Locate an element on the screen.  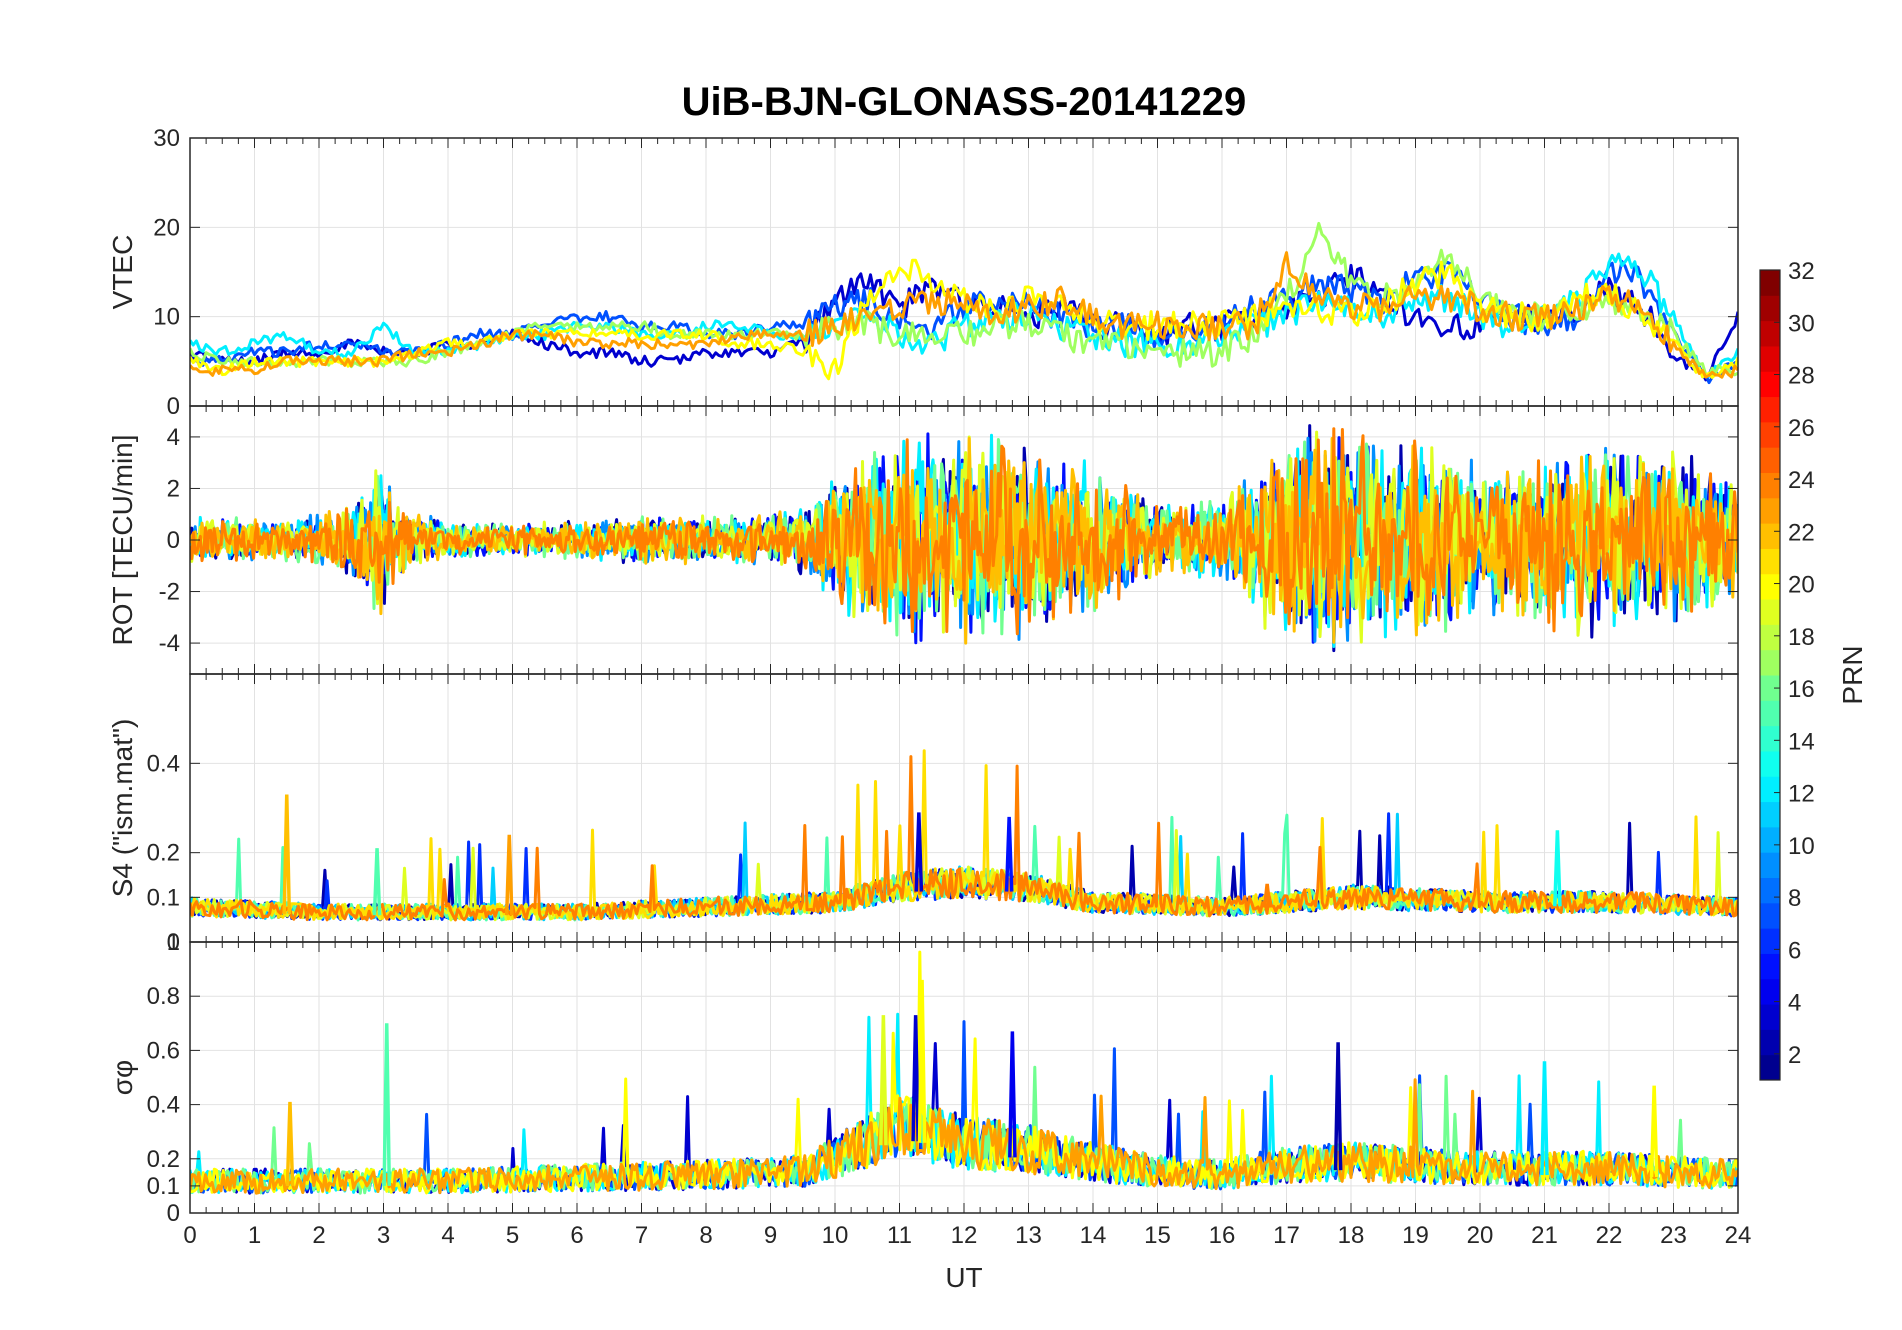
colorbar-tick-label: 12 is located at coordinates (1801, 794).